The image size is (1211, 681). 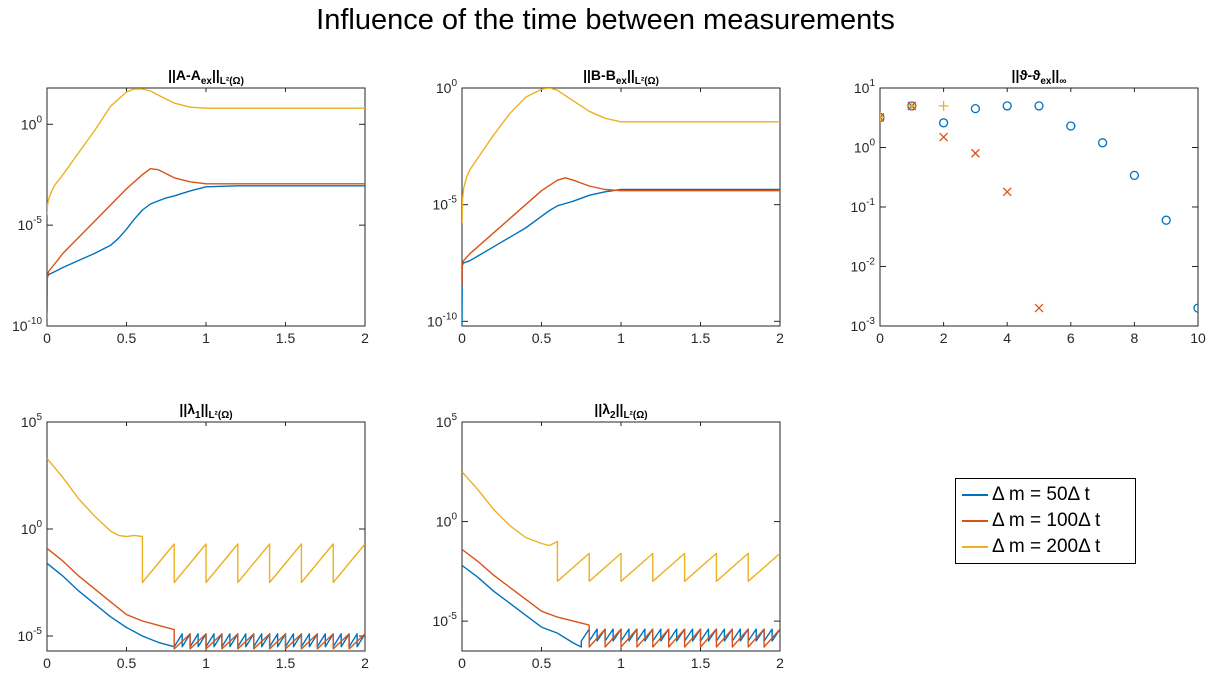 What do you see at coordinates (1039, 77) in the screenshot?
I see `subplot-title: ||ϑ-ϑex||∞` at bounding box center [1039, 77].